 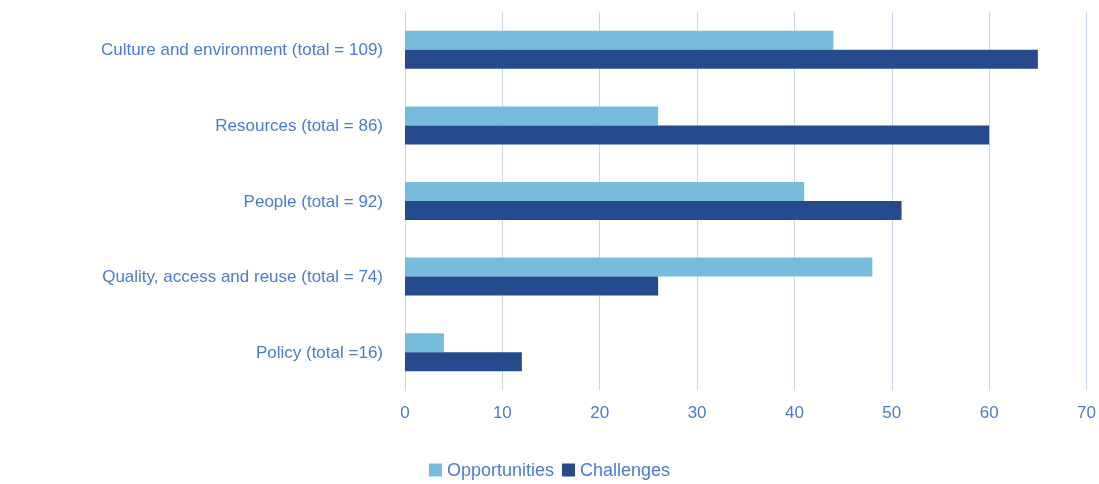 What do you see at coordinates (1087, 412) in the screenshot?
I see `x-tick-label: 70` at bounding box center [1087, 412].